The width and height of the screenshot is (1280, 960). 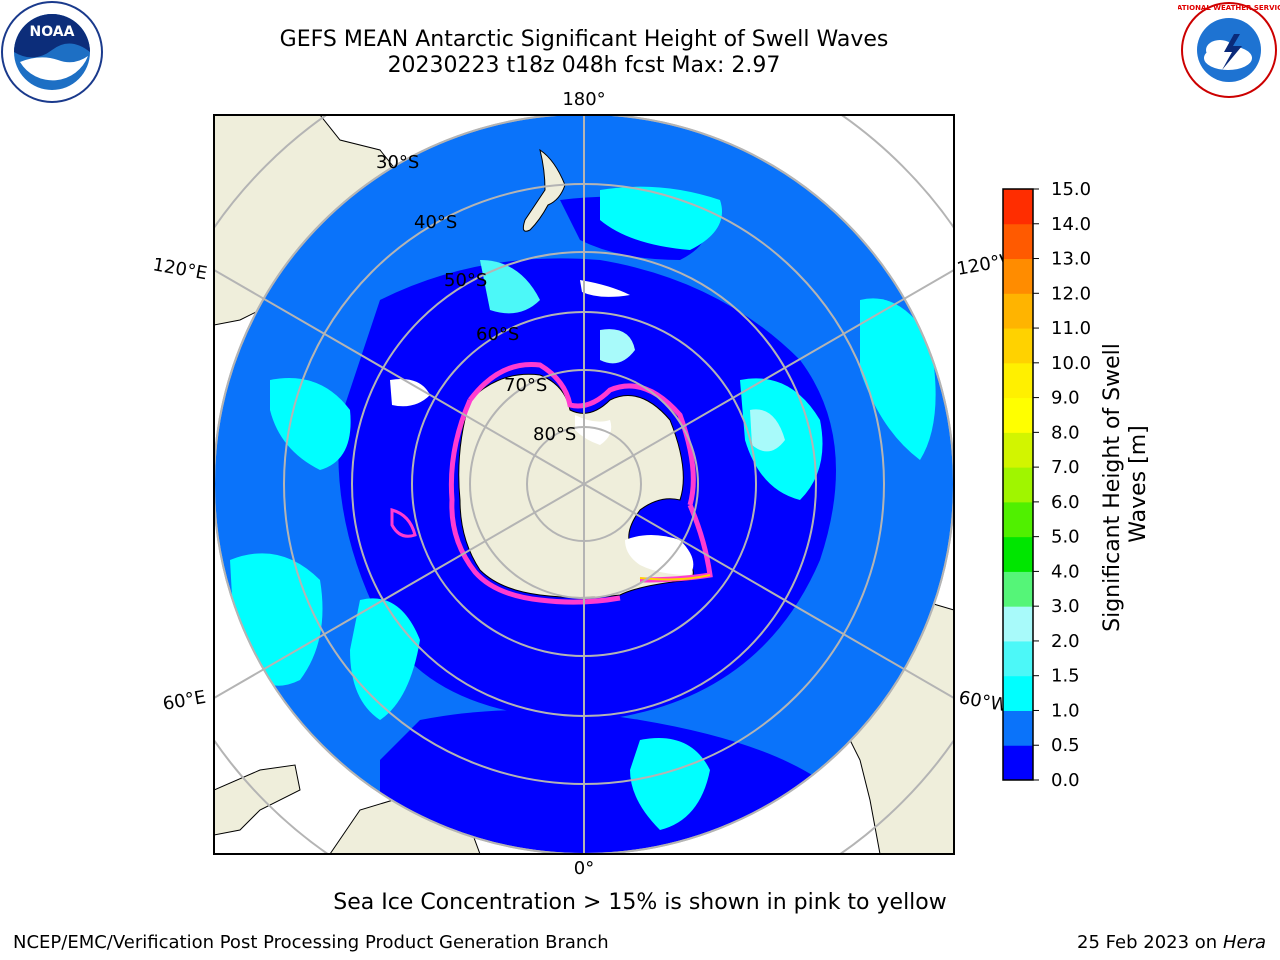 I want to click on lat-label-80s: 80°S, so click(x=554, y=434).